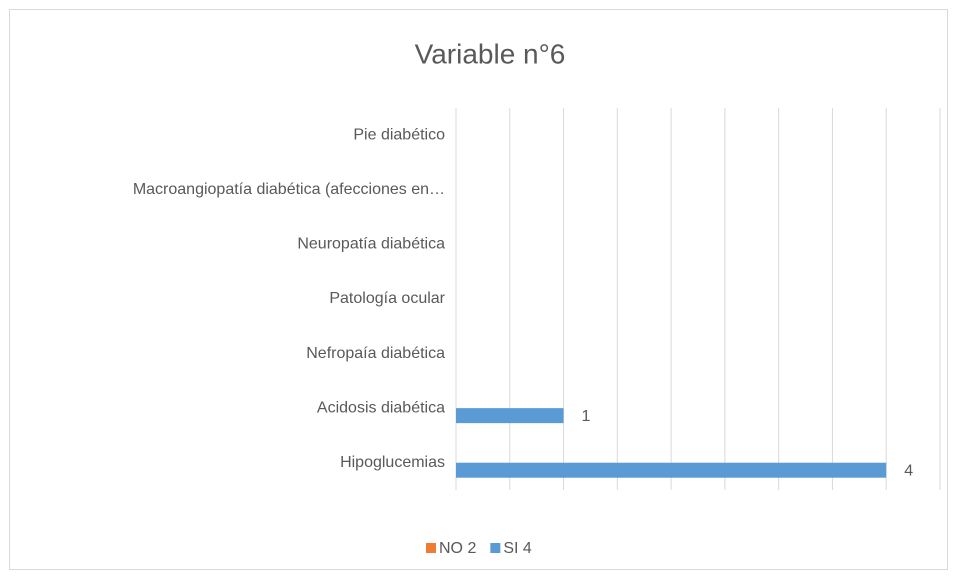  Describe the element at coordinates (490, 53) in the screenshot. I see `chart-title: Variable n°6` at that location.